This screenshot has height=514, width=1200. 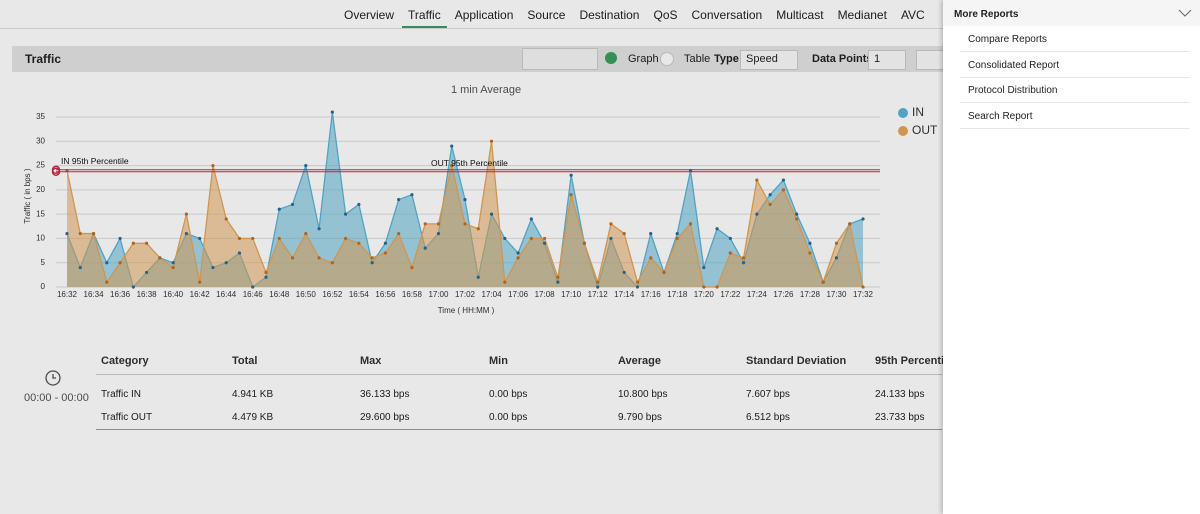 I want to click on column-header: Category, so click(x=125, y=361).